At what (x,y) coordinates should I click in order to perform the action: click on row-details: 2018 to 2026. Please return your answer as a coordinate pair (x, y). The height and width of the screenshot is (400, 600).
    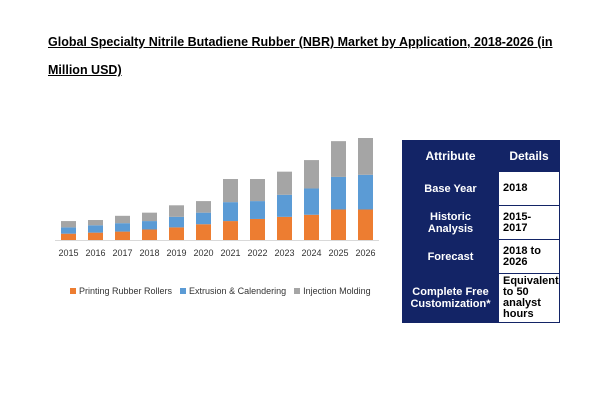
    Looking at the image, I should click on (529, 256).